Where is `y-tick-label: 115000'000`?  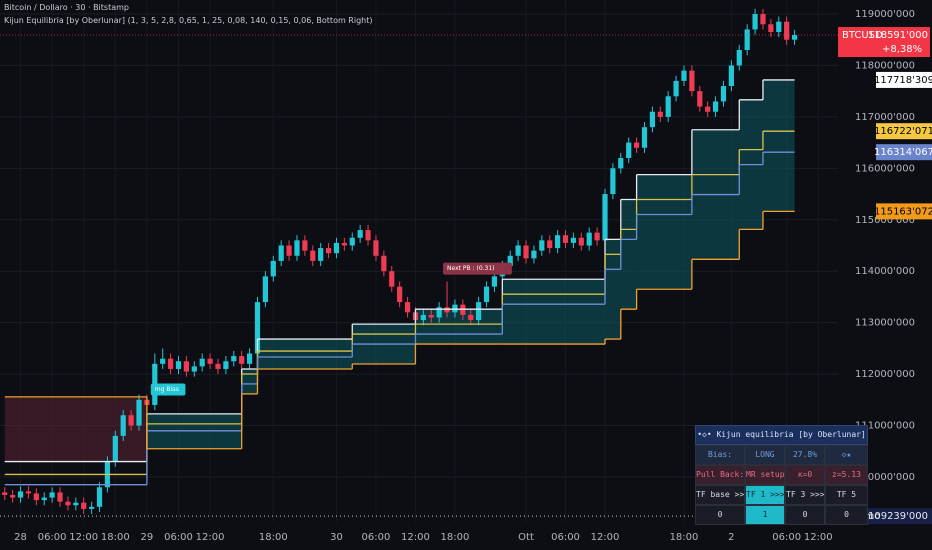
y-tick-label: 115000'000 is located at coordinates (885, 220).